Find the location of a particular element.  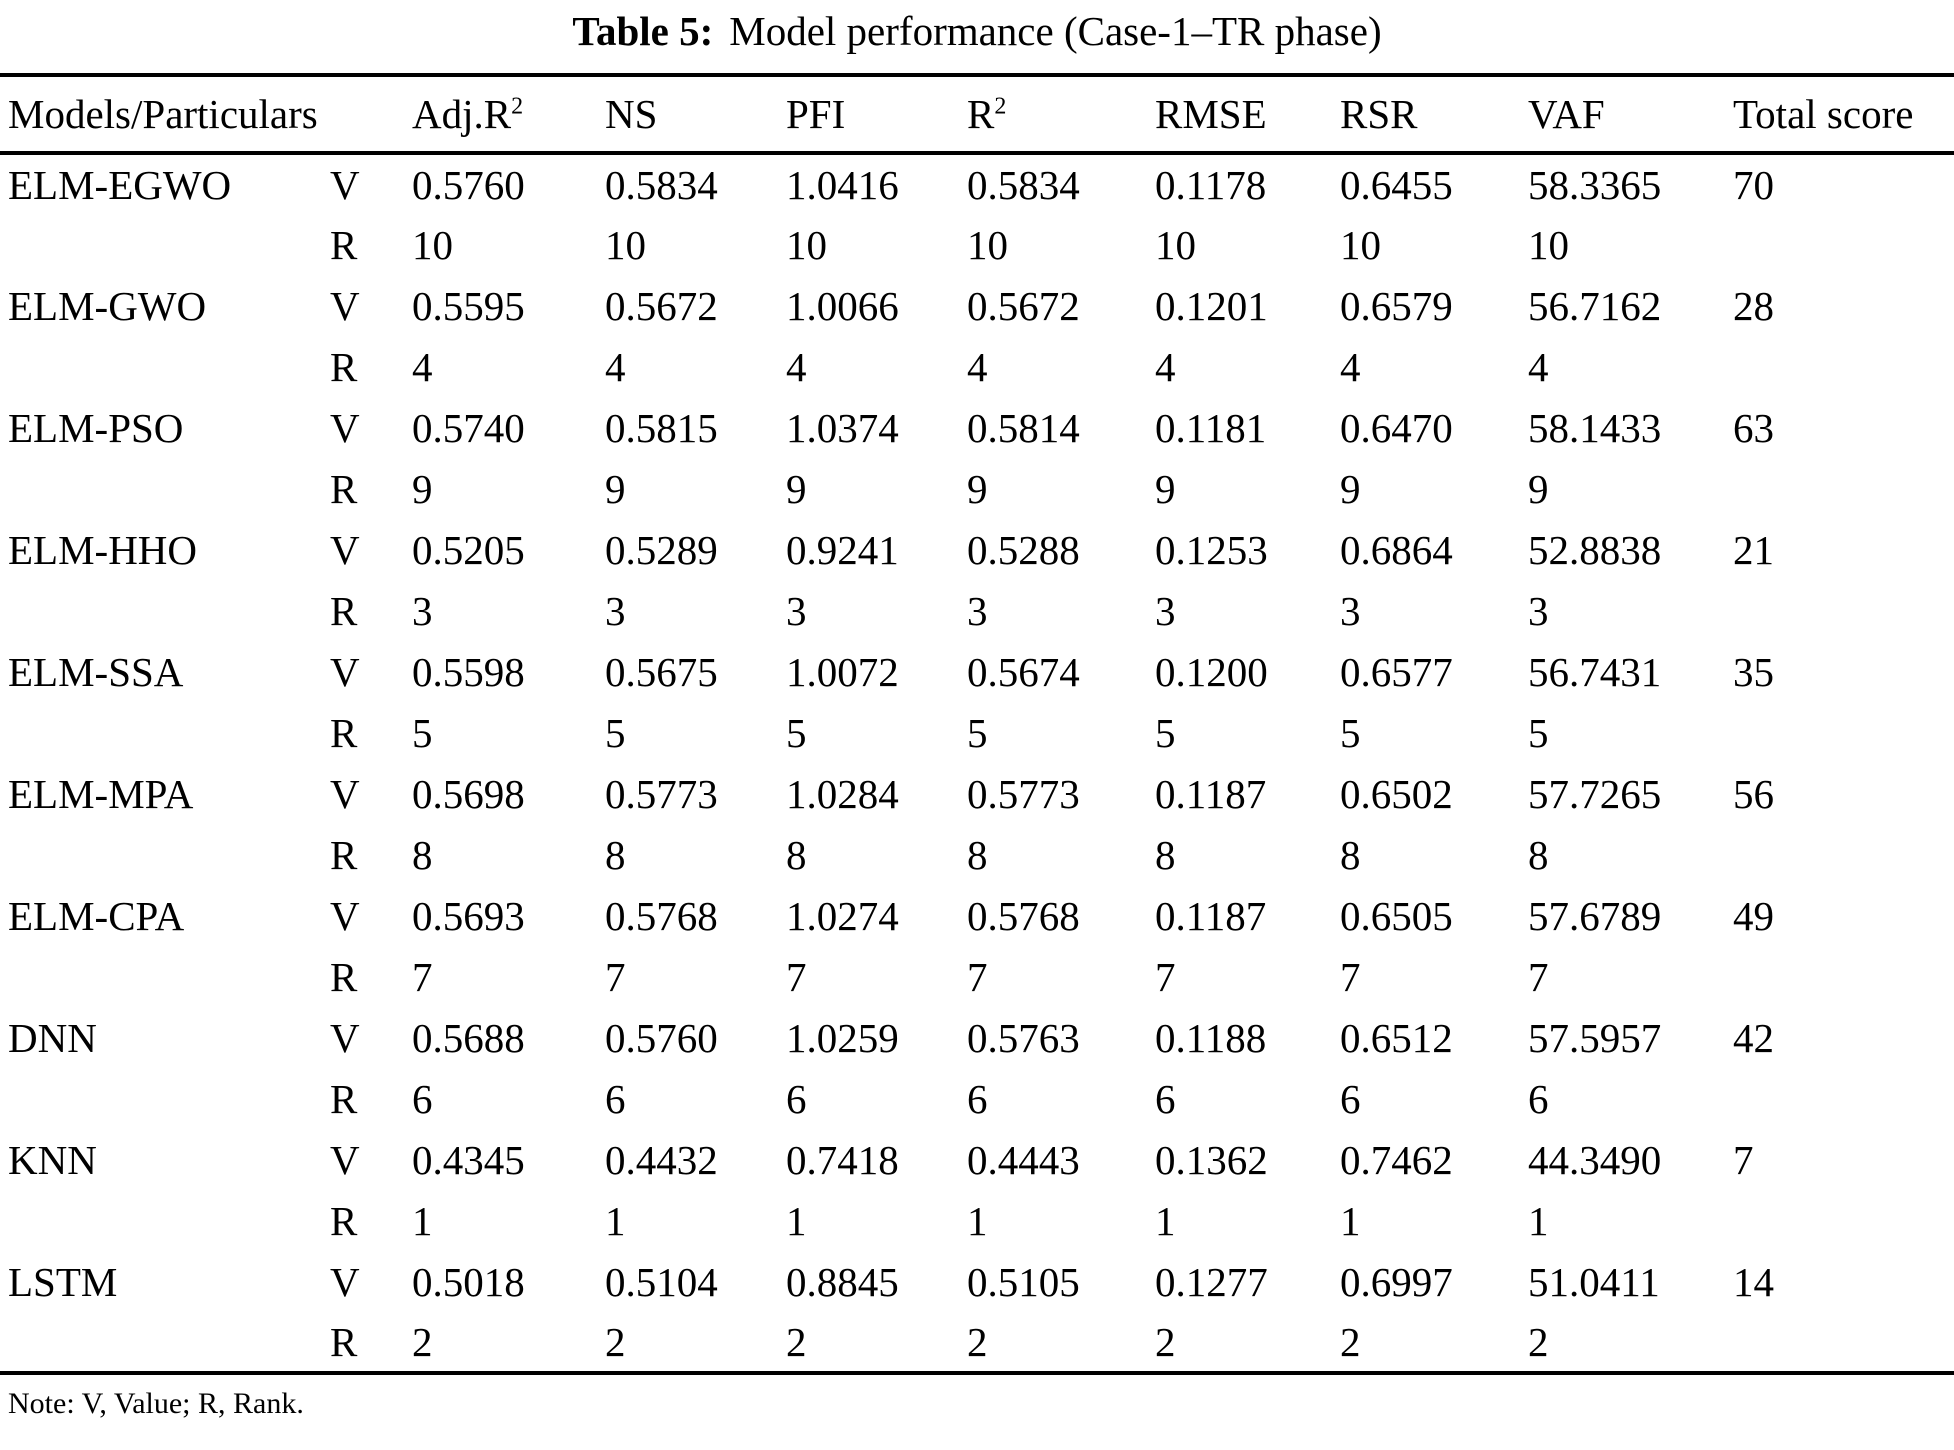

total-score: 49 is located at coordinates (1753, 915).